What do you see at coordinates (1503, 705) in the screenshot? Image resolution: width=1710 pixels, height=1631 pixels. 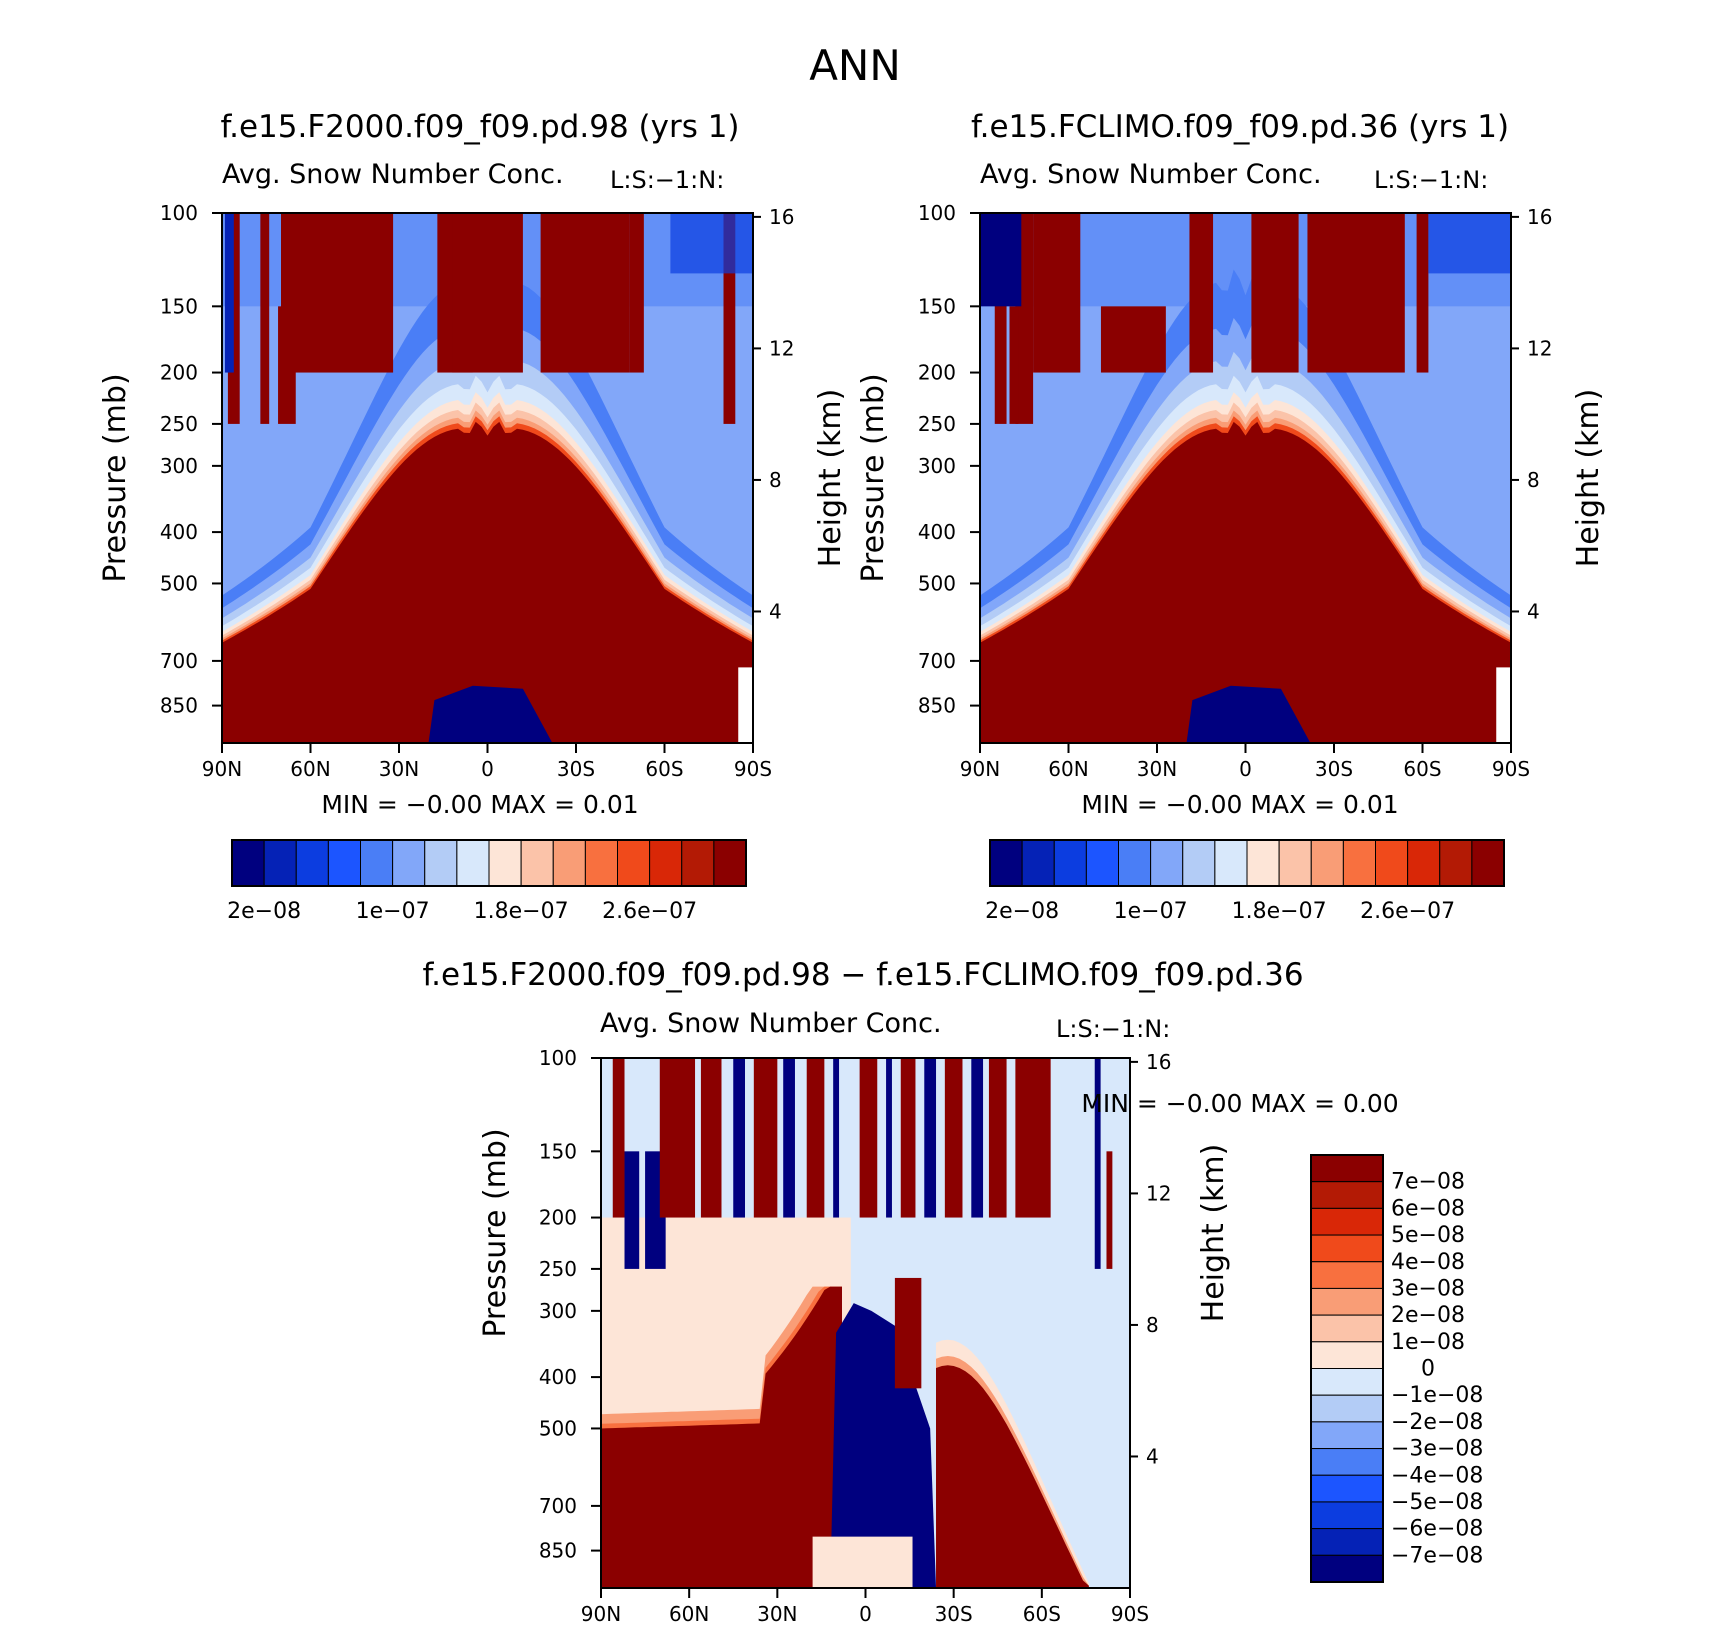 I see `surface-mask` at bounding box center [1503, 705].